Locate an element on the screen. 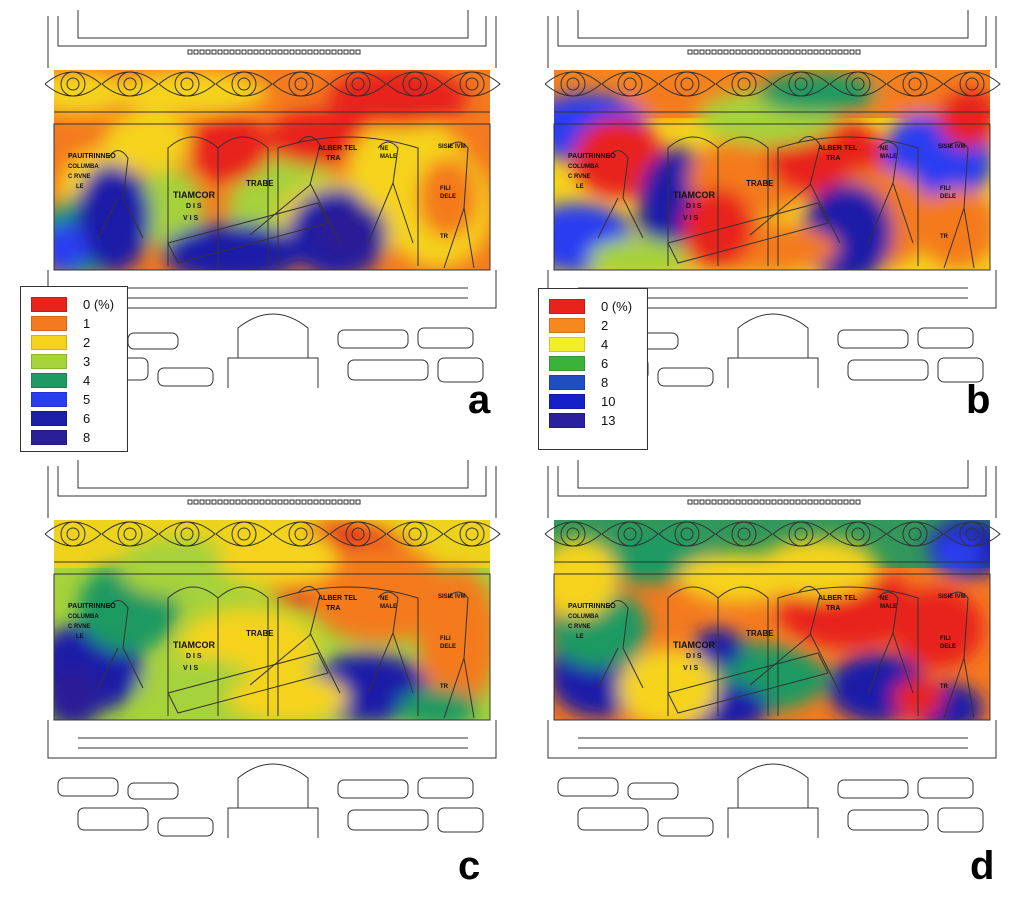 Image resolution: width=1024 pixels, height=902 pixels. beam is located at coordinates (748, 683).